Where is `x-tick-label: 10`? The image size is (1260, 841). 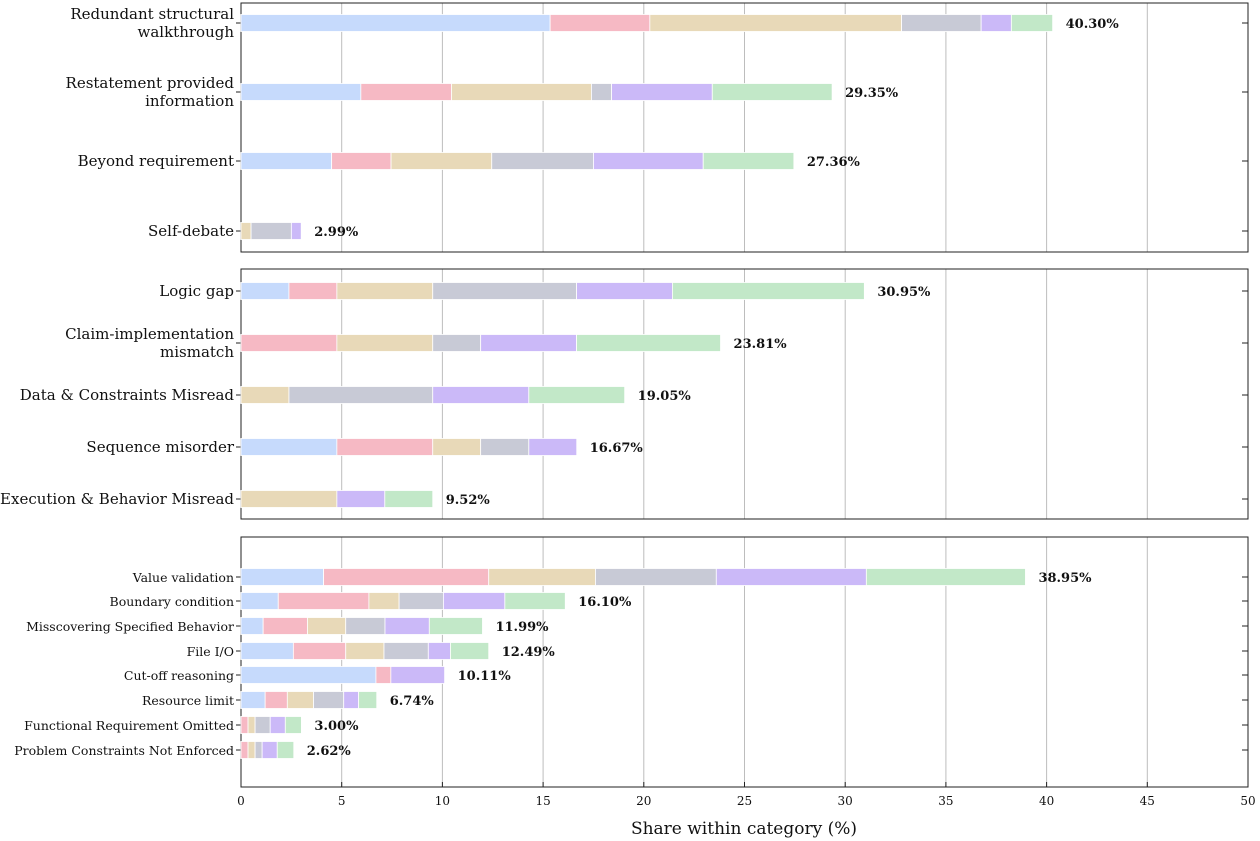 x-tick-label: 10 is located at coordinates (442, 801).